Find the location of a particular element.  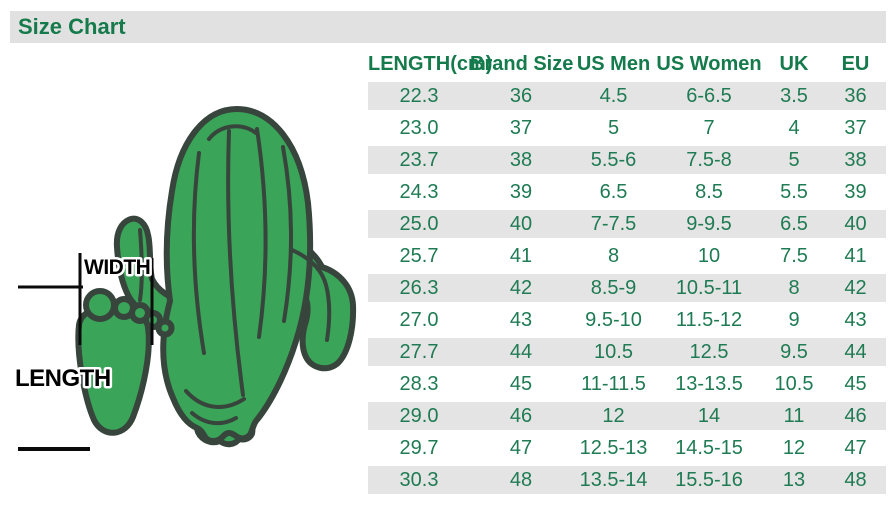

table-row: 27.0 43 9.5-10 11.5-12 9 43 is located at coordinates (627, 320).